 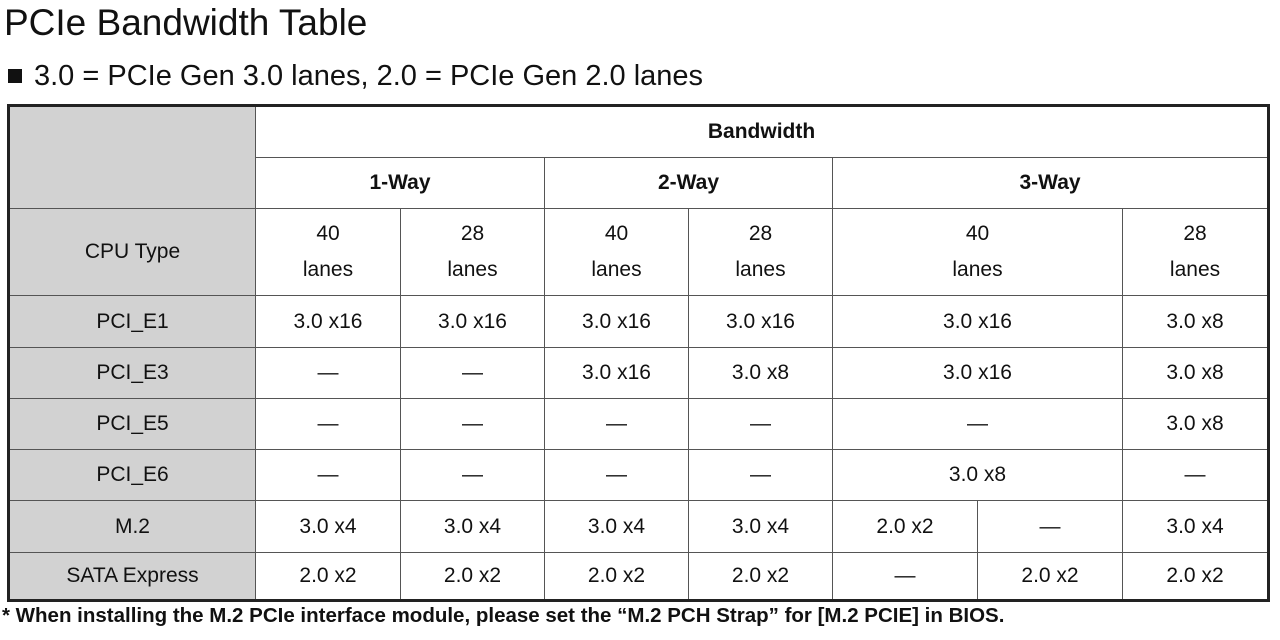 I want to click on group-header-text: 3-Way, so click(x=1050, y=182).